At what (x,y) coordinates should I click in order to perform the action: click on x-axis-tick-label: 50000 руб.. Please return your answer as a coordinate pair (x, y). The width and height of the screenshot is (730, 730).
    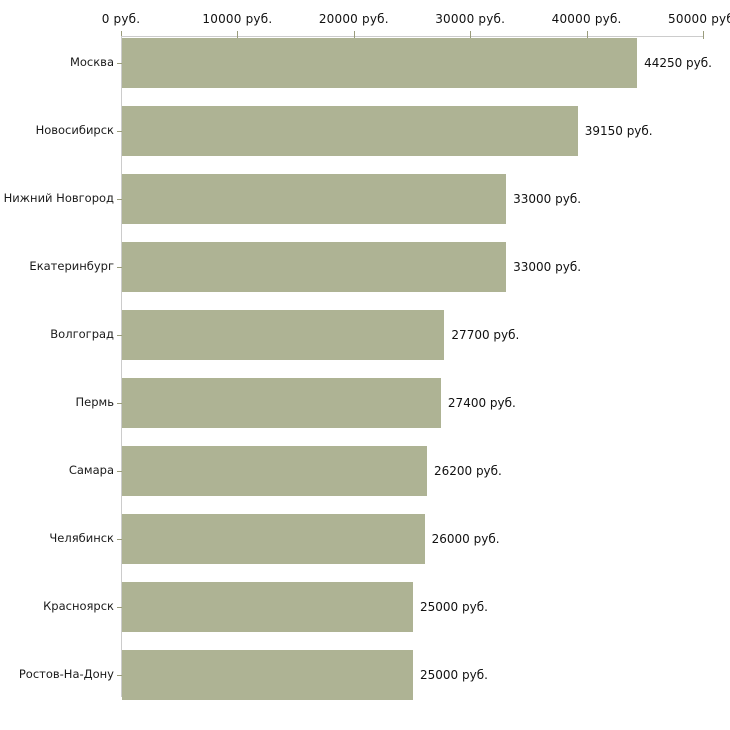
    Looking at the image, I should click on (699, 19).